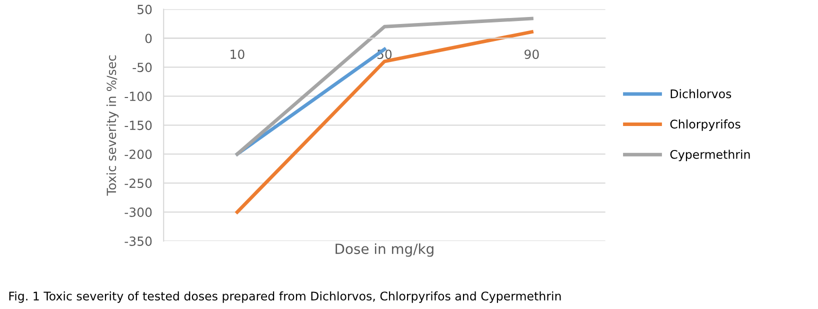 This screenshot has width=818, height=309. Describe the element at coordinates (138, 97) in the screenshot. I see `y-tick-label: -100` at that location.